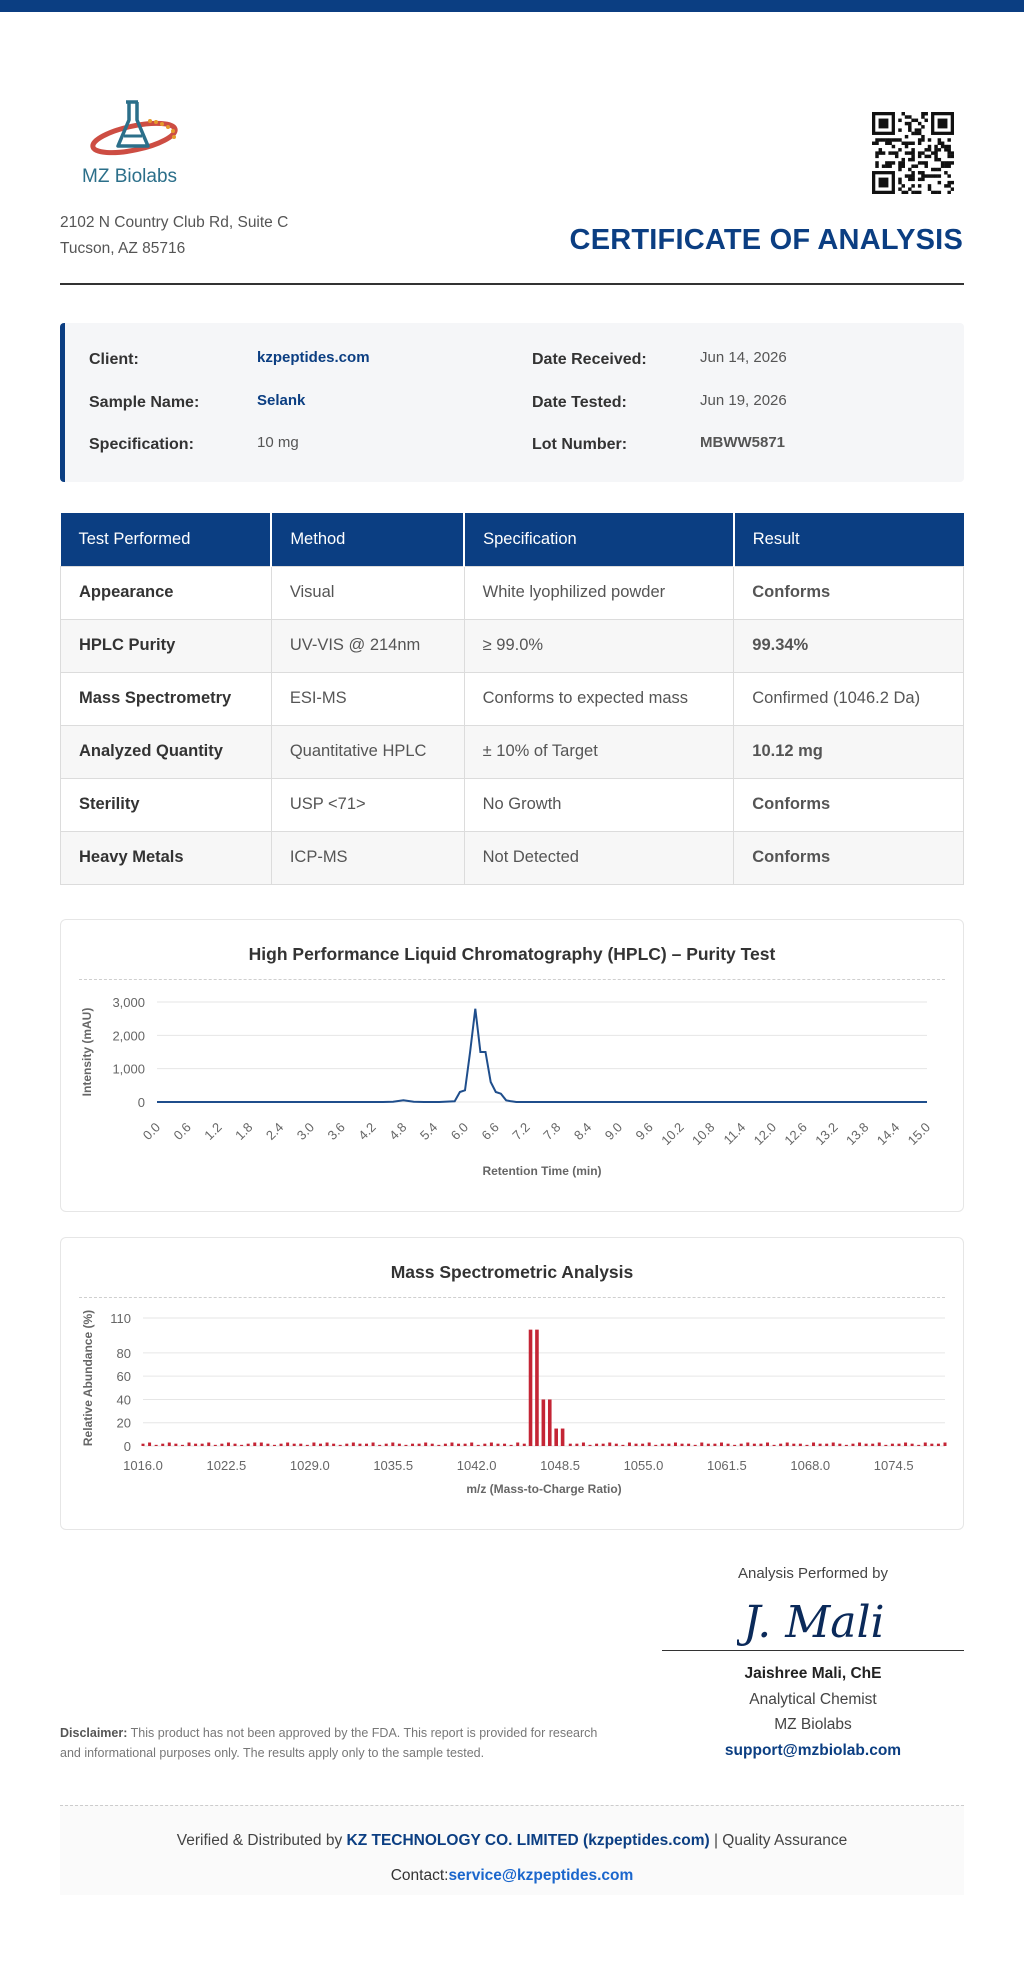 Image resolution: width=1024 pixels, height=1965 pixels. What do you see at coordinates (281, 400) in the screenshot?
I see `sample-name-value: Selank` at bounding box center [281, 400].